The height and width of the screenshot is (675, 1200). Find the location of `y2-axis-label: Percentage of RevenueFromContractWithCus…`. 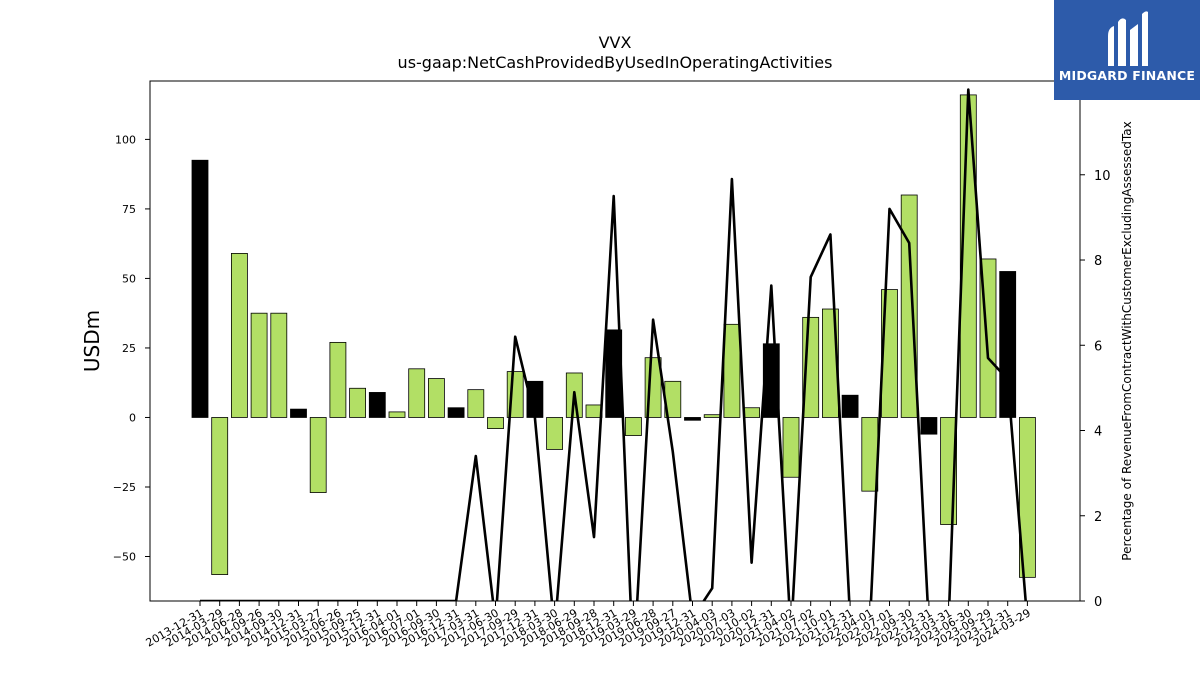

y2-axis-label: Percentage of RevenueFromContractWithCus… is located at coordinates (1127, 340).